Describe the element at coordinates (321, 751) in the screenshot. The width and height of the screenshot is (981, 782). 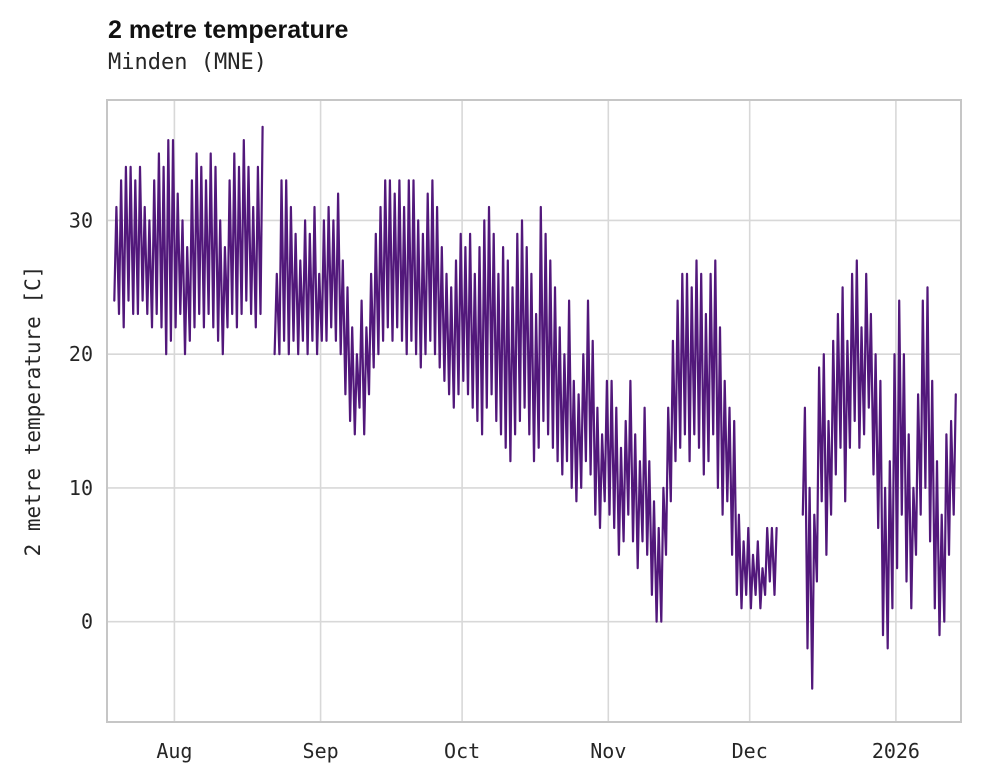
I see `x-tick-label: Sep` at that location.